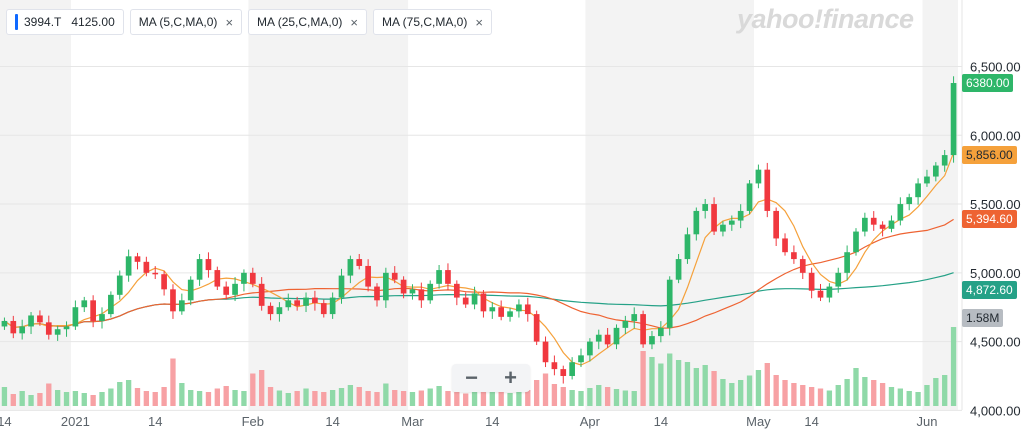  What do you see at coordinates (432, 22) in the screenshot?
I see `indicator-chip-ma75: MA (75,C,MA,0) ×` at bounding box center [432, 22].